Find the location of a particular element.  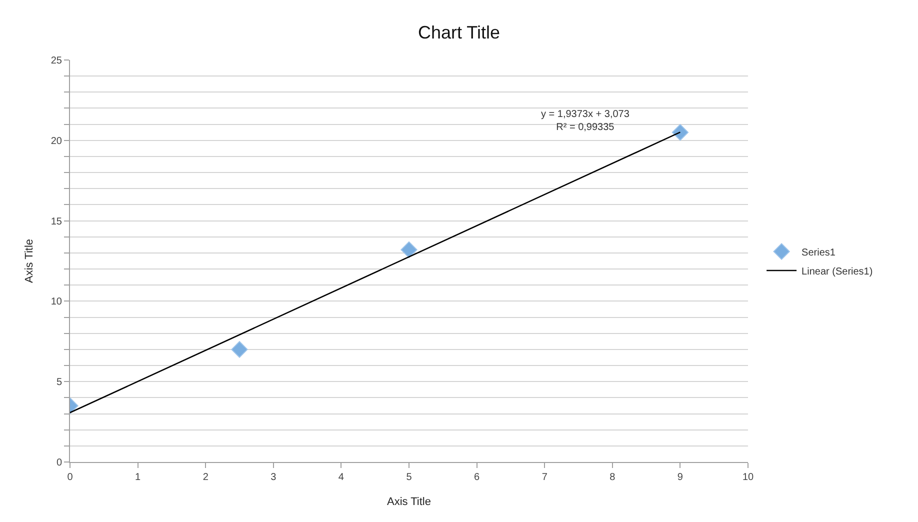

annotation: y = 1,9373x + 3,073 is located at coordinates (585, 114).